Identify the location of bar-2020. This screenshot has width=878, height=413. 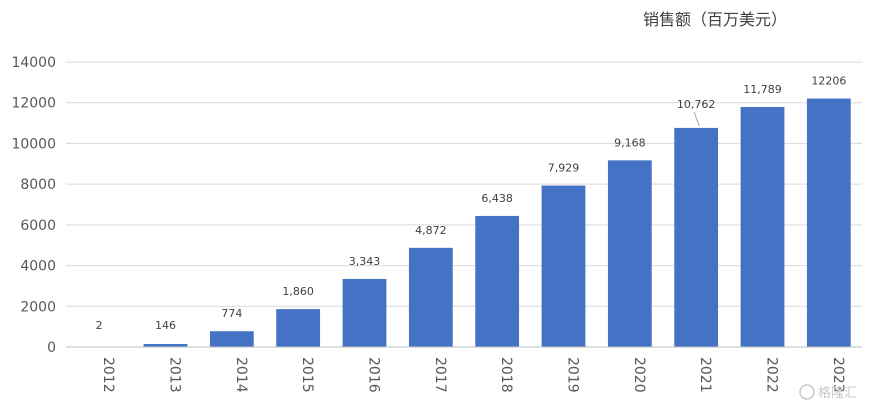
(630, 253).